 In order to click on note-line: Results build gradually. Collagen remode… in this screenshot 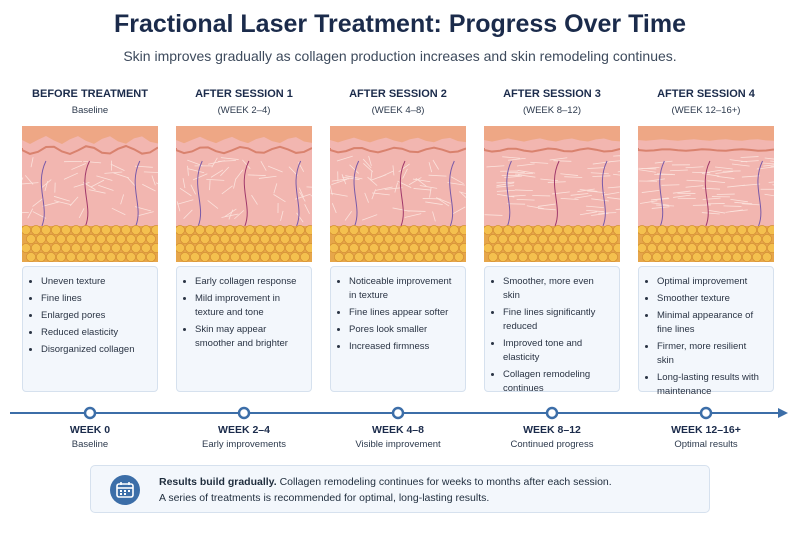, I will do `click(385, 482)`.